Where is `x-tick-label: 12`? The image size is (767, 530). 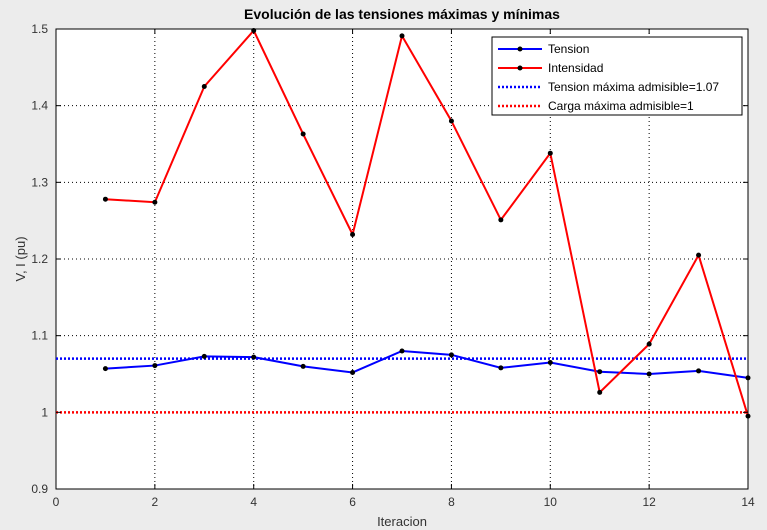
x-tick-label: 12 is located at coordinates (649, 502).